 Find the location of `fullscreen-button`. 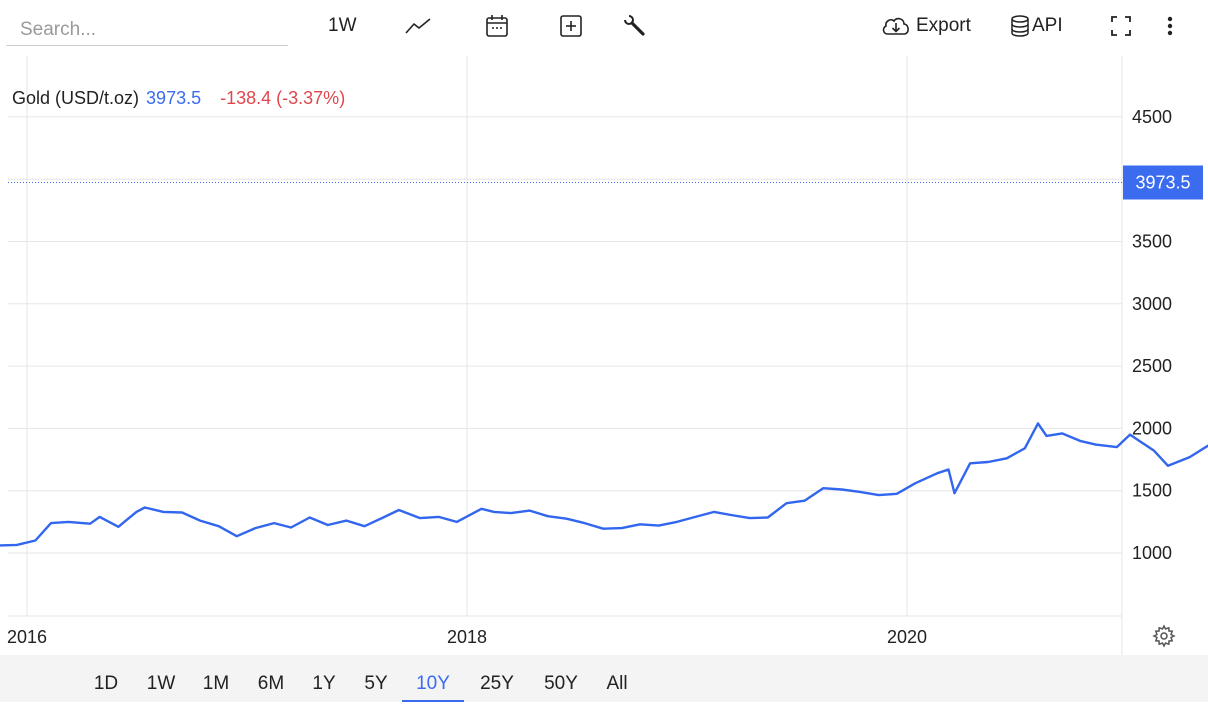

fullscreen-button is located at coordinates (1121, 26).